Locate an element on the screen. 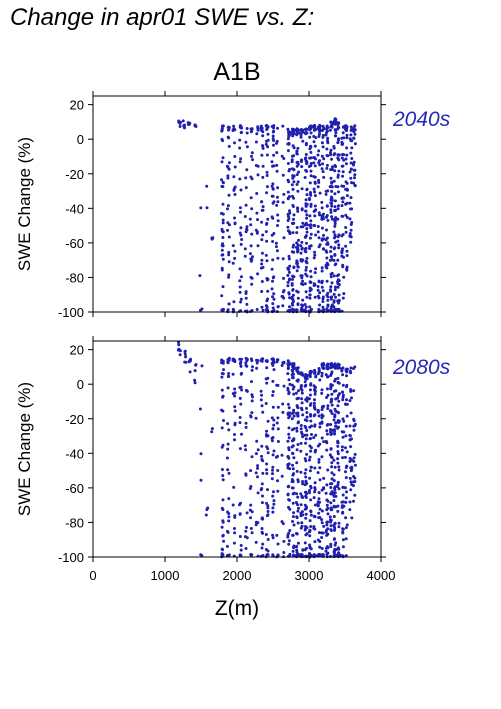  y-tick-label: -60 is located at coordinates (74, 488).